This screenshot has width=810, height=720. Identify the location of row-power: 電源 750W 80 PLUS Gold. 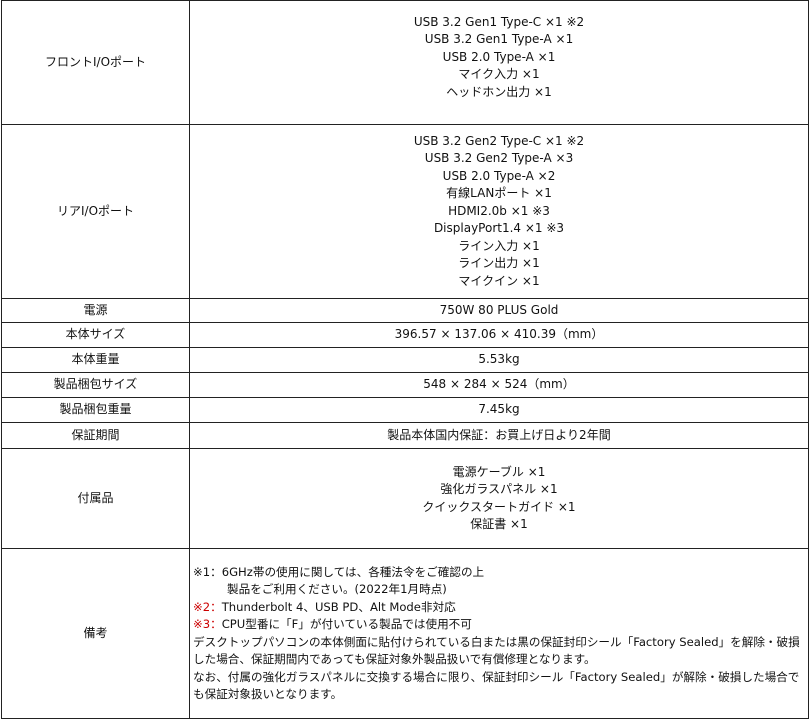
(405, 310).